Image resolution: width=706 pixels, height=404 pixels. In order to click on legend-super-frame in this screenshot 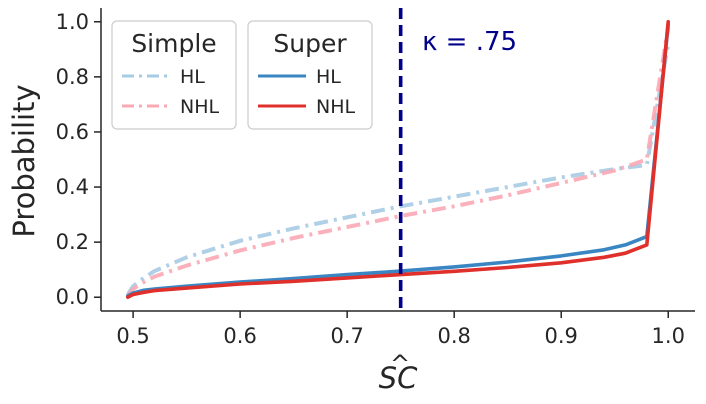, I will do `click(310, 75)`.